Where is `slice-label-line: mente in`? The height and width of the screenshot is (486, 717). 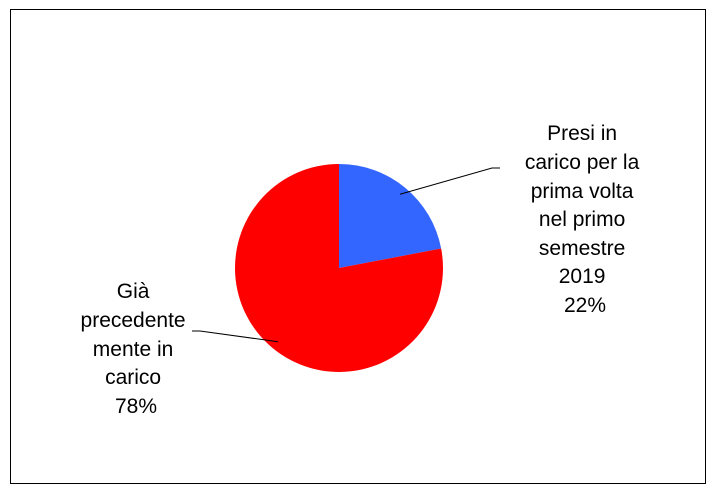
slice-label-line: mente in is located at coordinates (133, 349).